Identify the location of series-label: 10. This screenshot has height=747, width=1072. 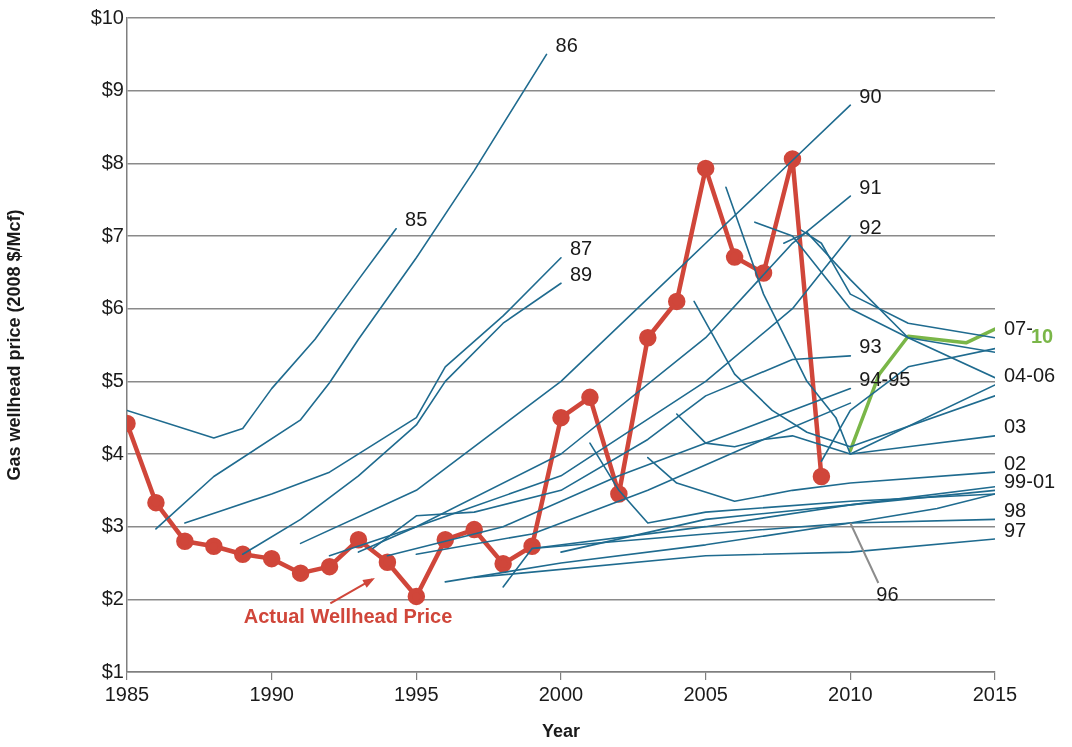
(1042, 335).